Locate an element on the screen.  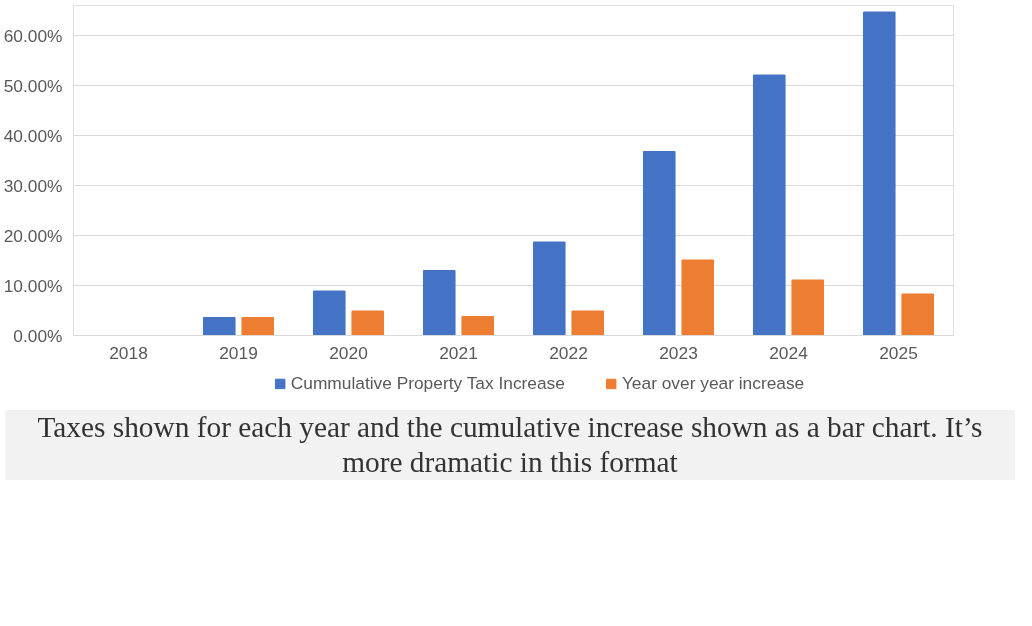
y-tick-label: 60.00% is located at coordinates (33, 35).